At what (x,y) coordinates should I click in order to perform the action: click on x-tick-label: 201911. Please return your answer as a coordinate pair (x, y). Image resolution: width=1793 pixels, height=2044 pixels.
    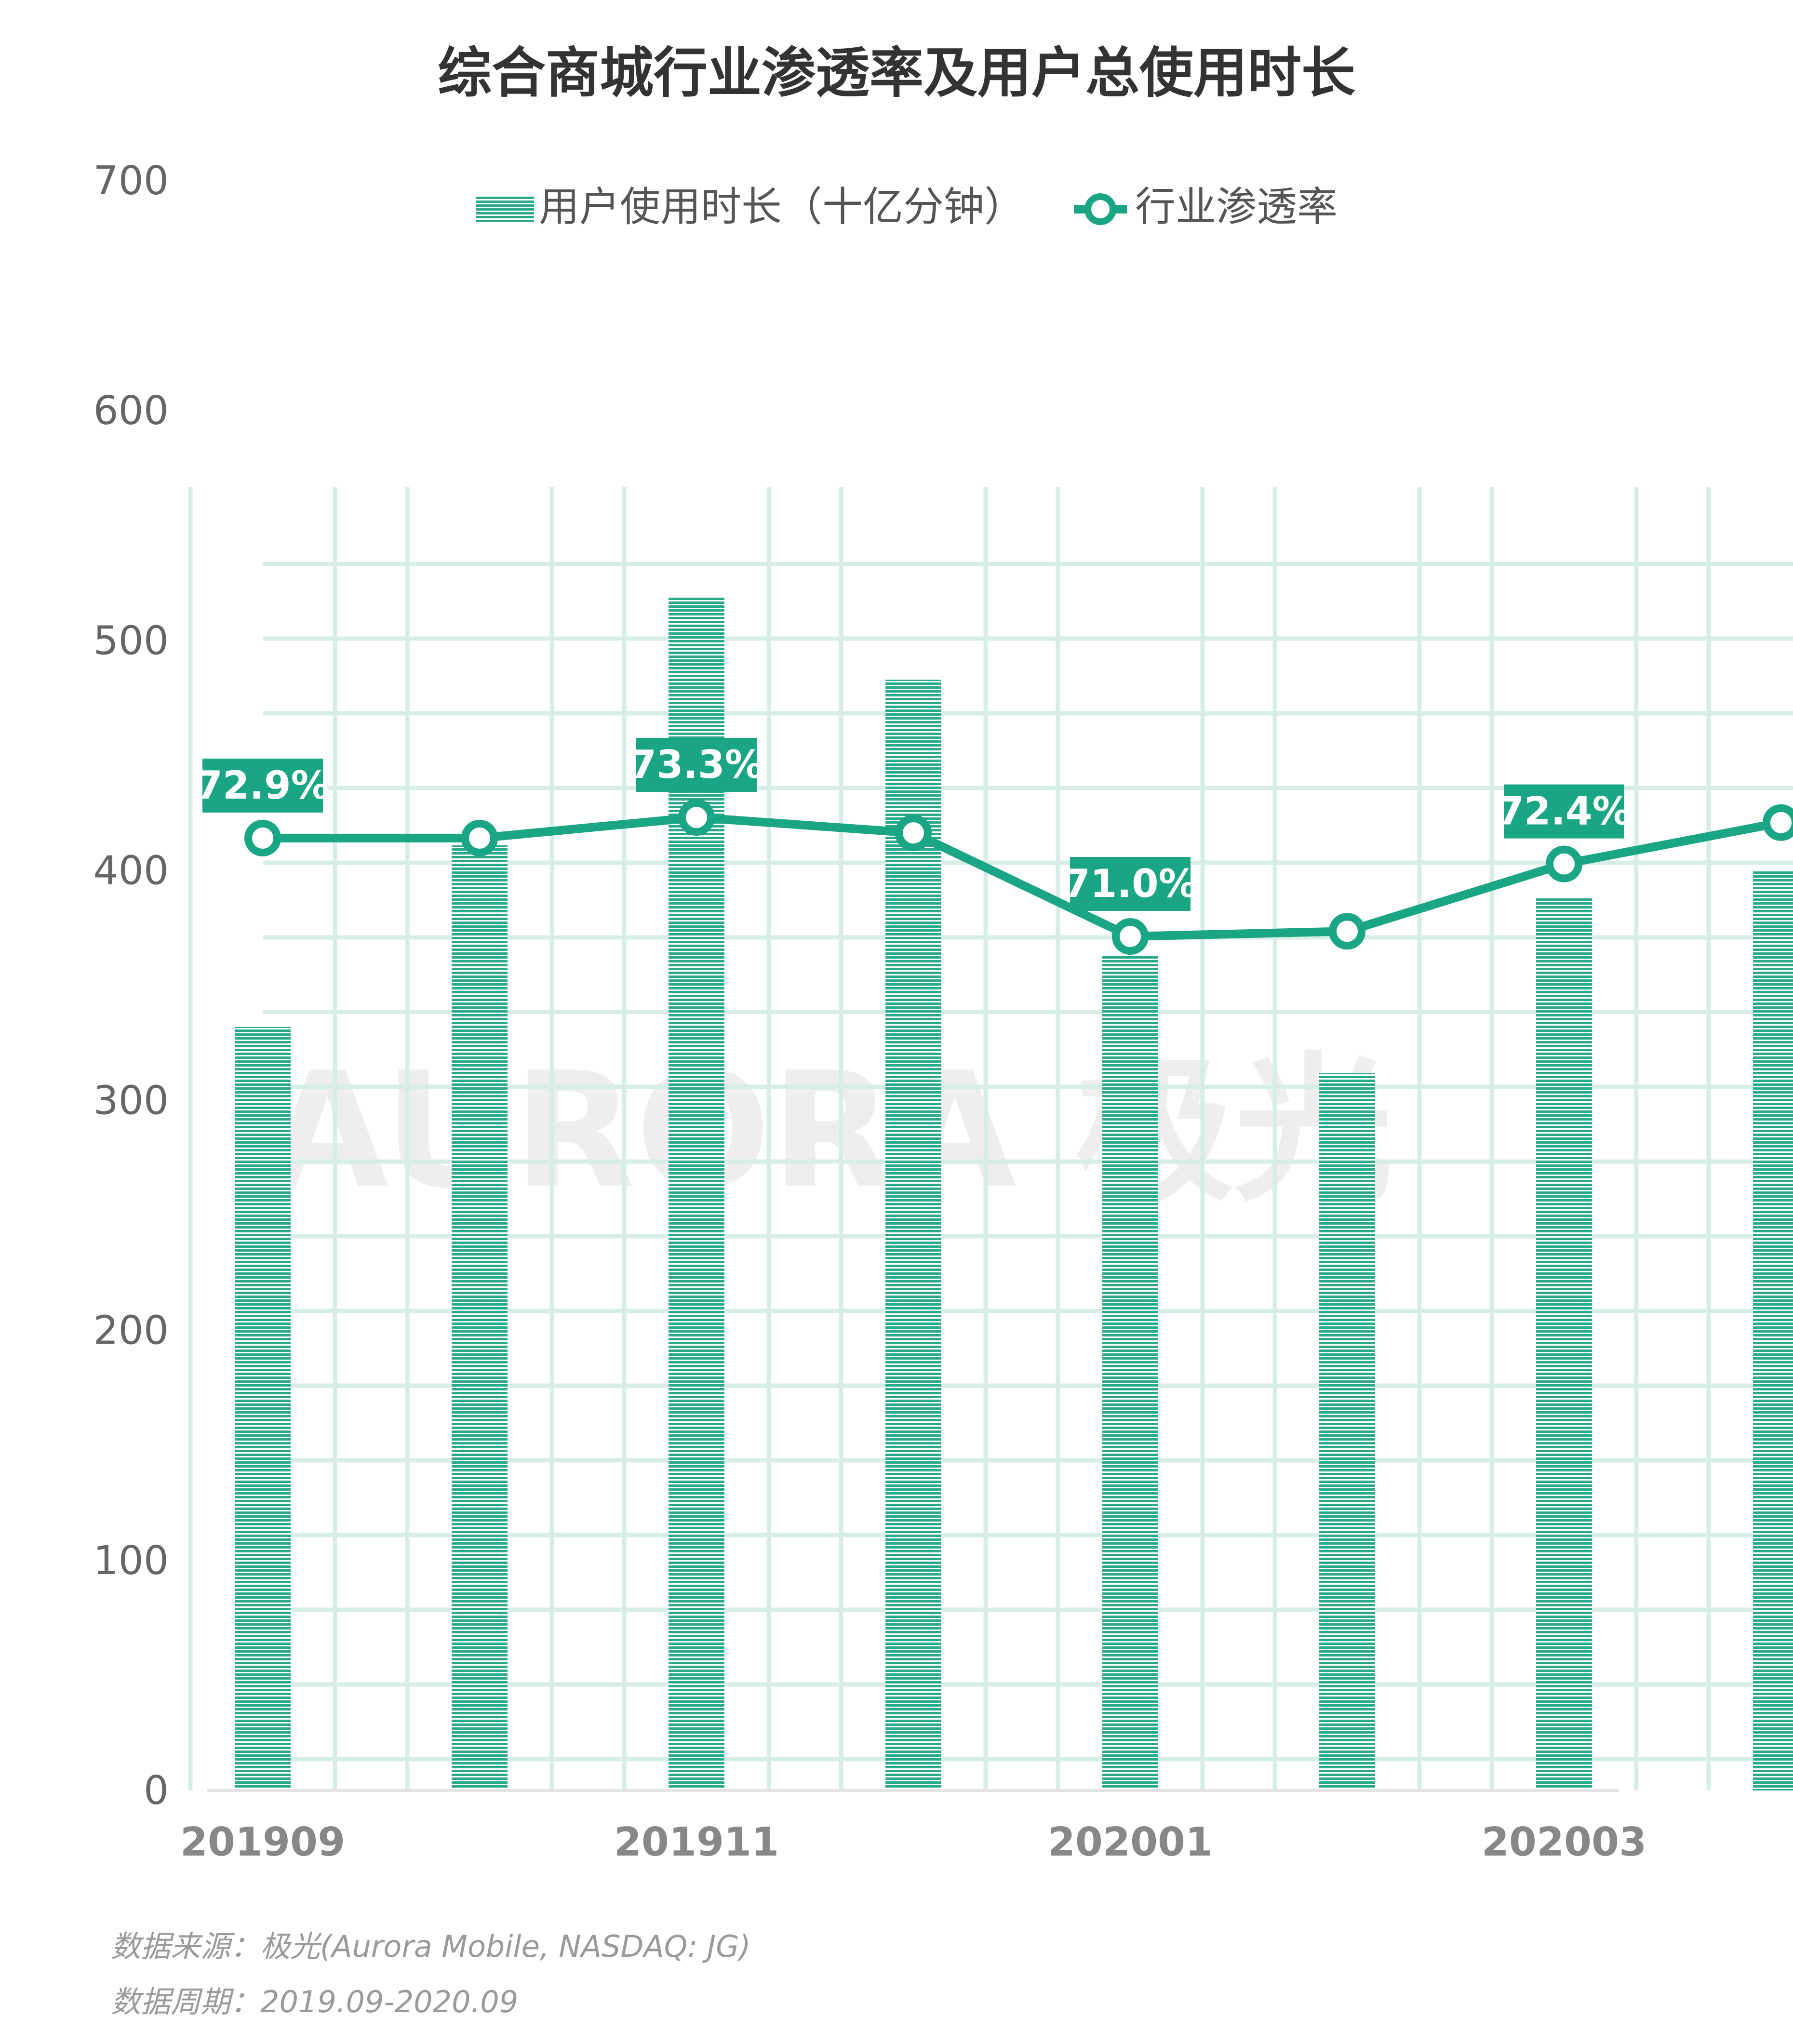
    Looking at the image, I should click on (696, 1842).